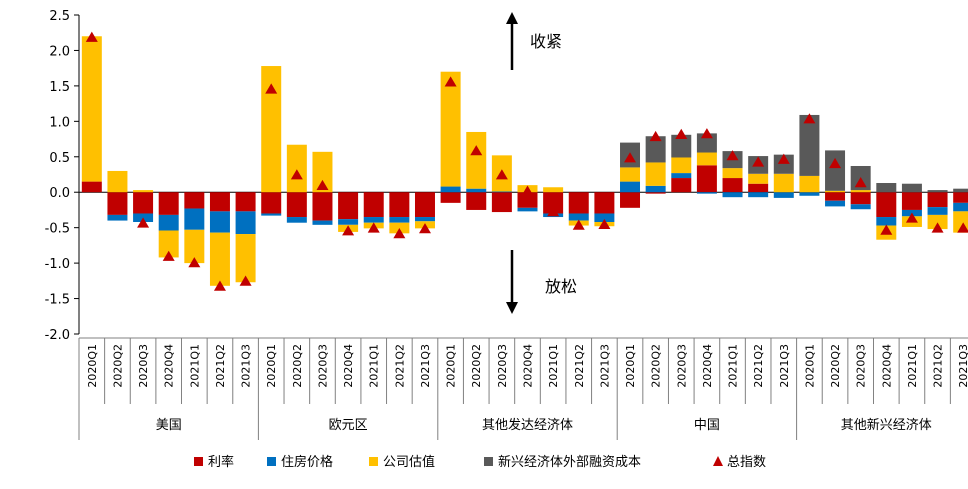 The image size is (968, 489). Describe the element at coordinates (809, 366) in the screenshot. I see `period-label: 2020Q1` at that location.